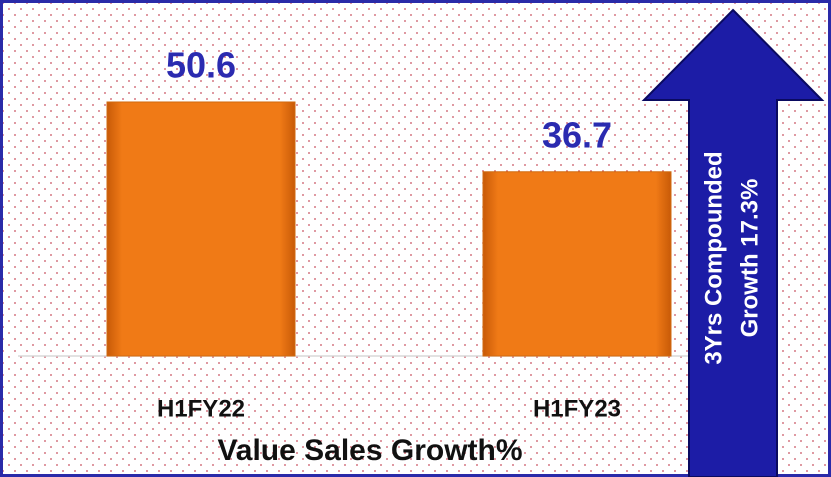 The image size is (831, 477). Describe the element at coordinates (201, 65) in the screenshot. I see `data-label: 50.6` at that location.